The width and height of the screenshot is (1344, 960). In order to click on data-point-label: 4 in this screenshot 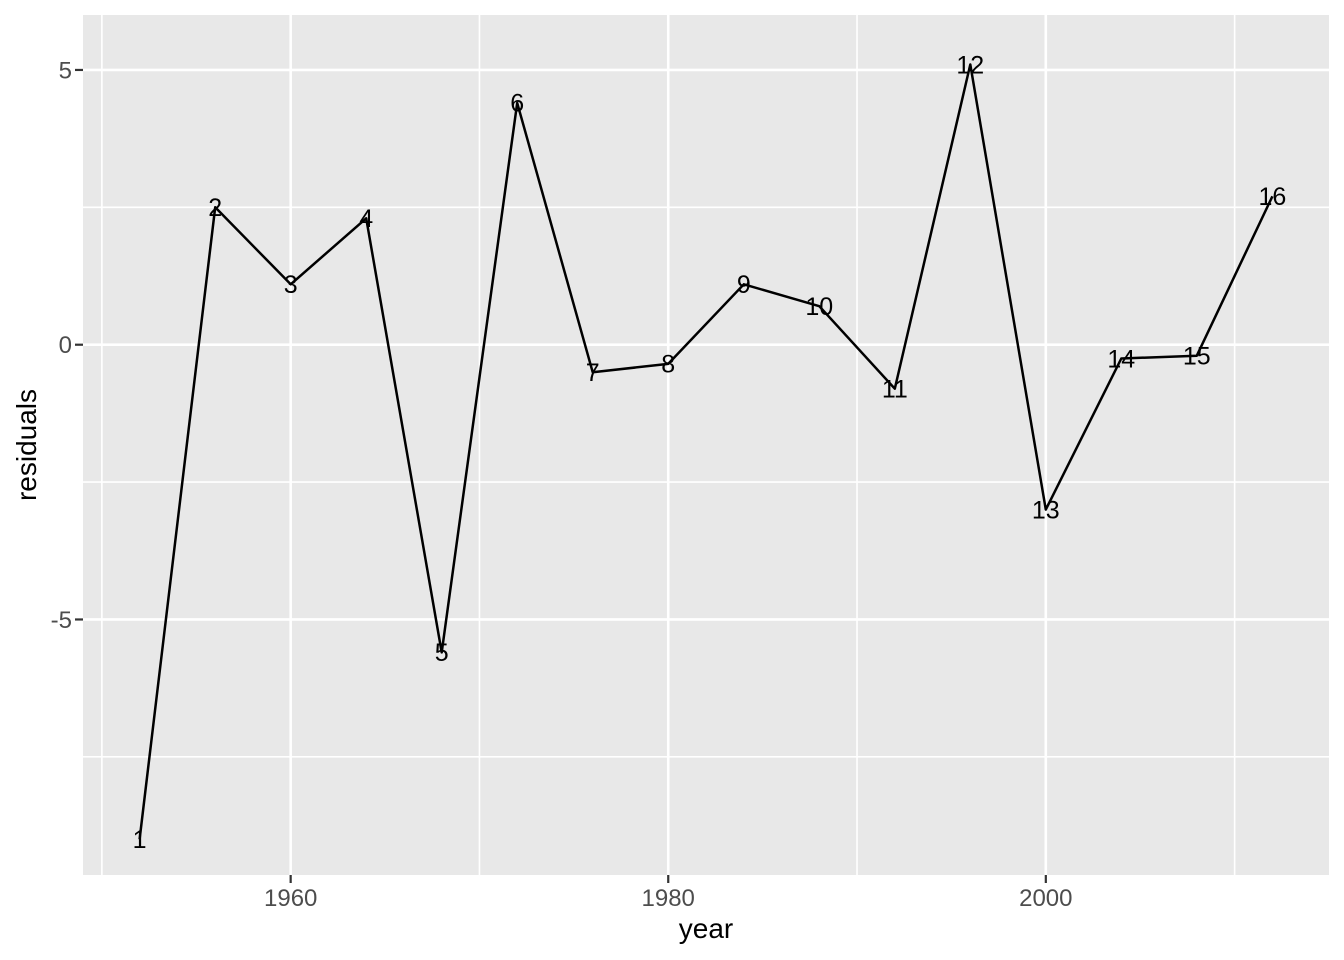, I will do `click(366, 219)`.